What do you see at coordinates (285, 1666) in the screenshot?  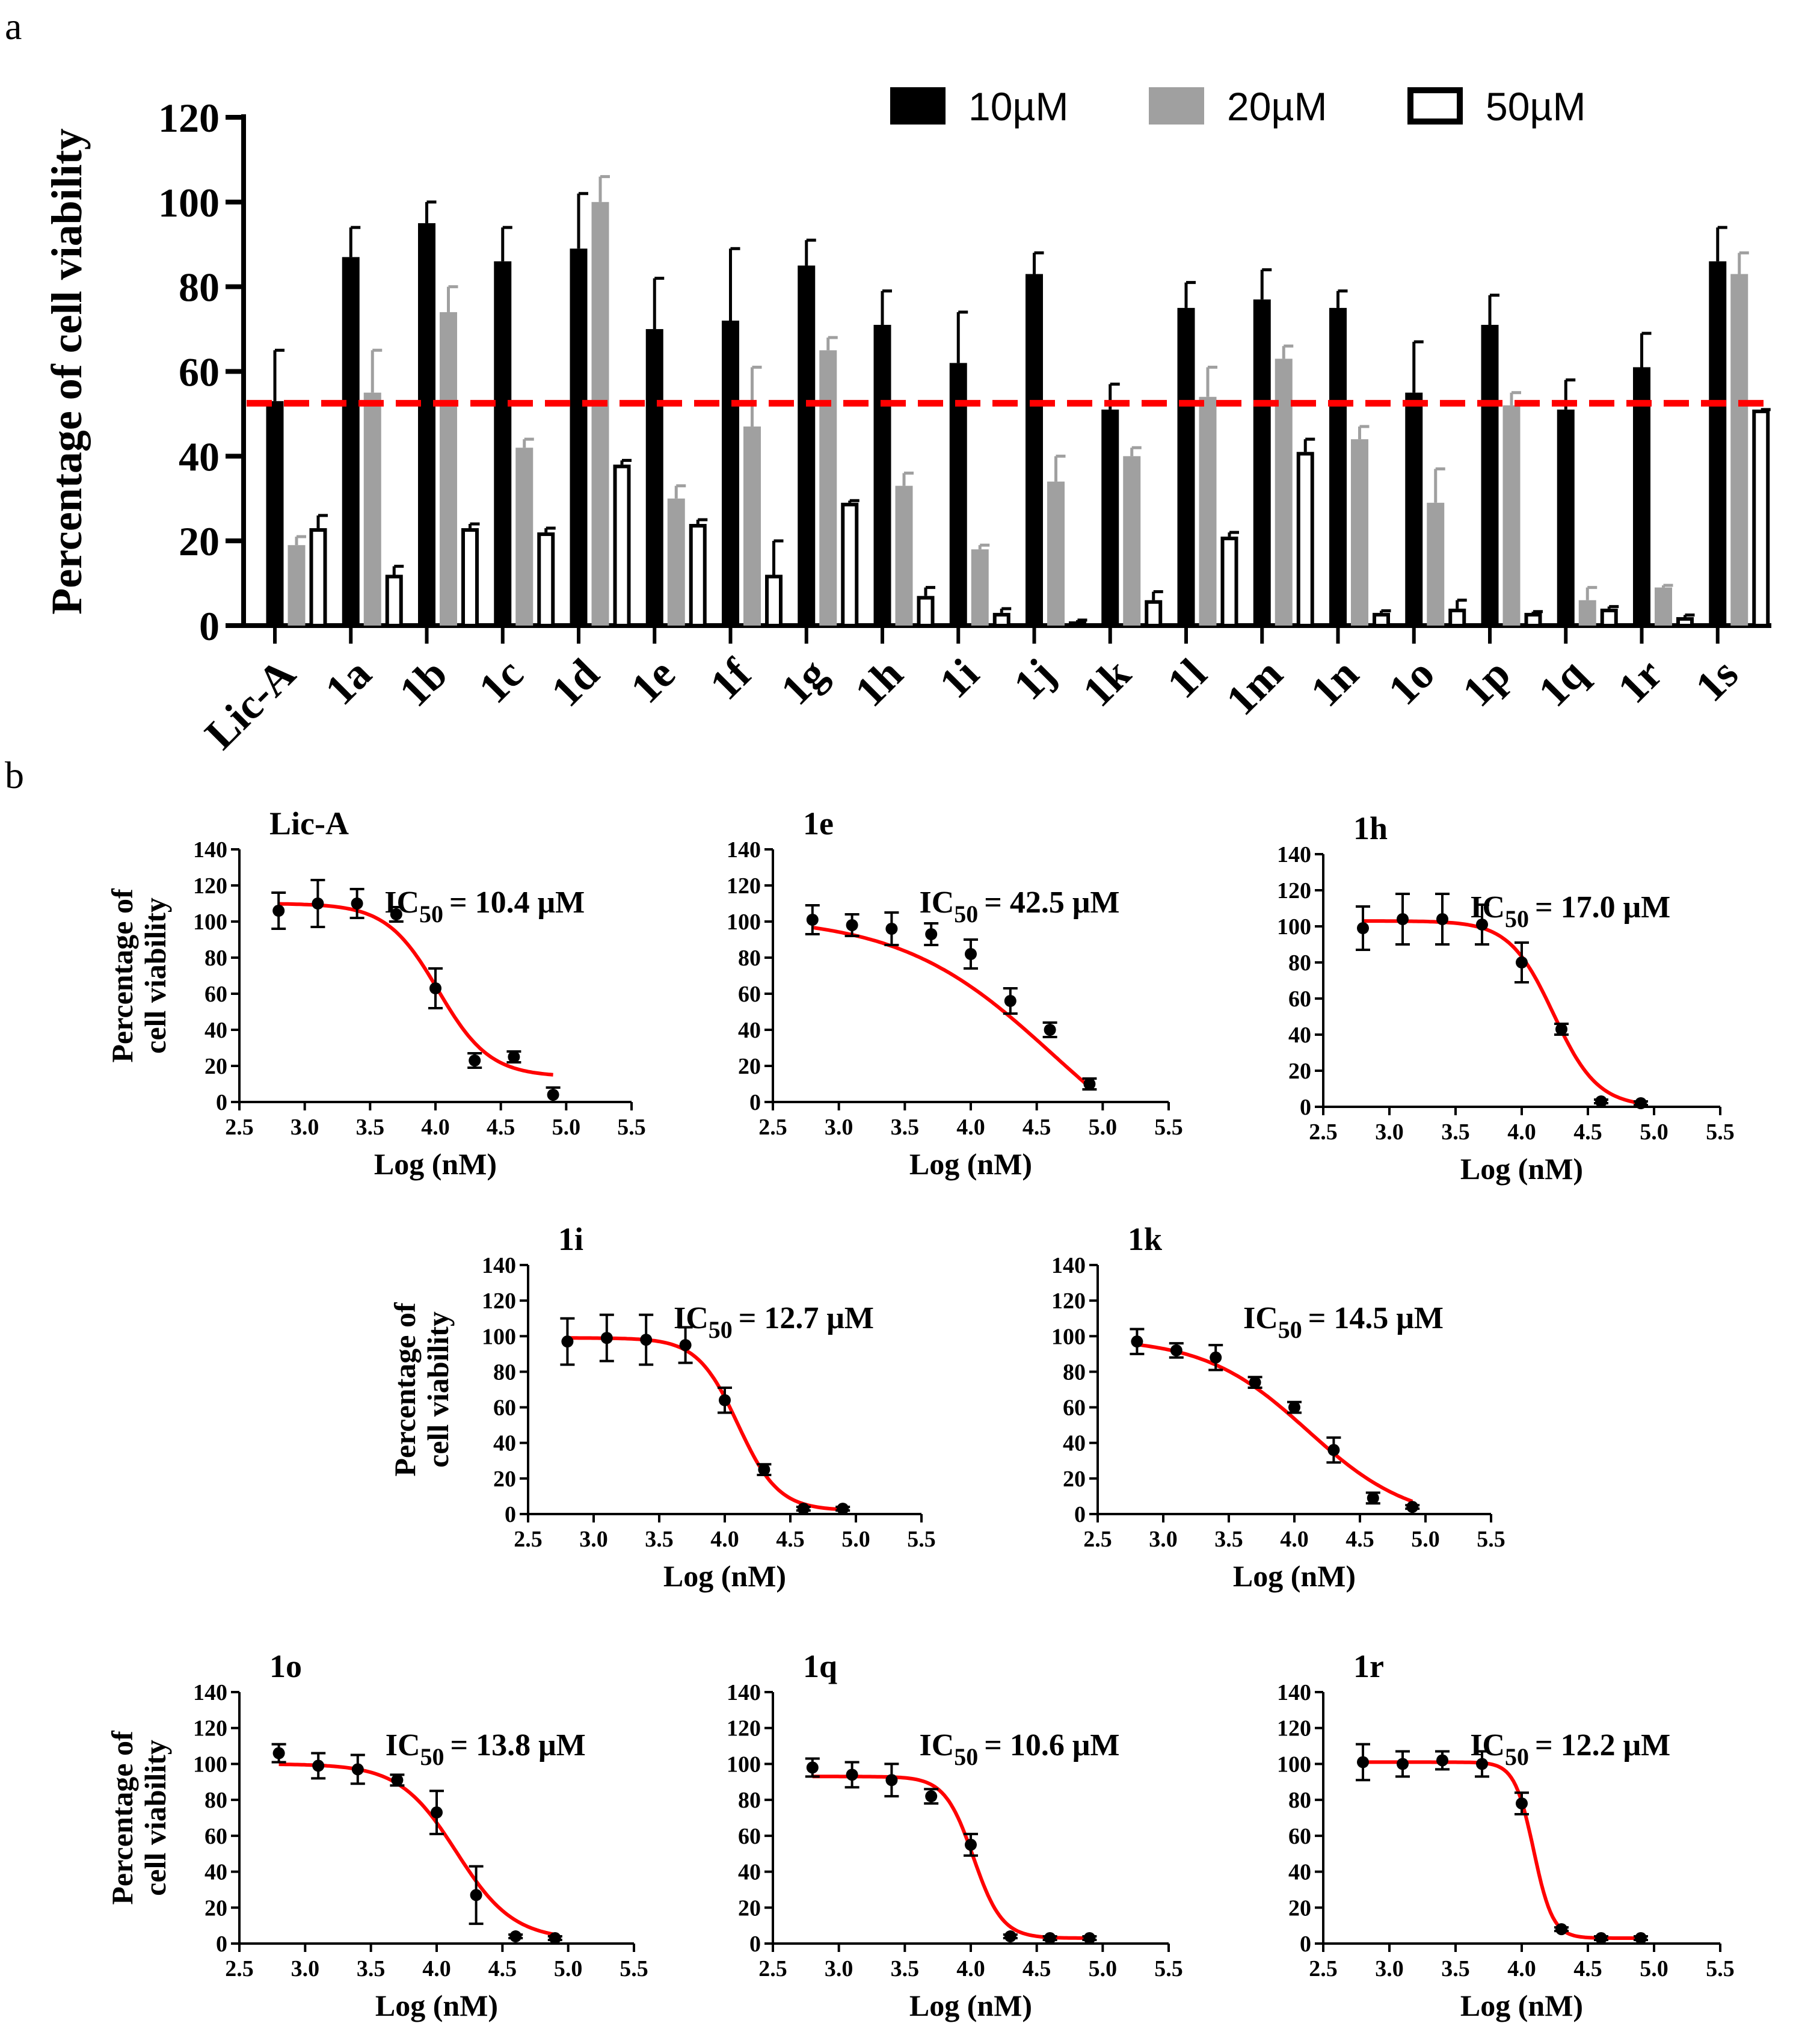 I see `panel-title: 1o` at bounding box center [285, 1666].